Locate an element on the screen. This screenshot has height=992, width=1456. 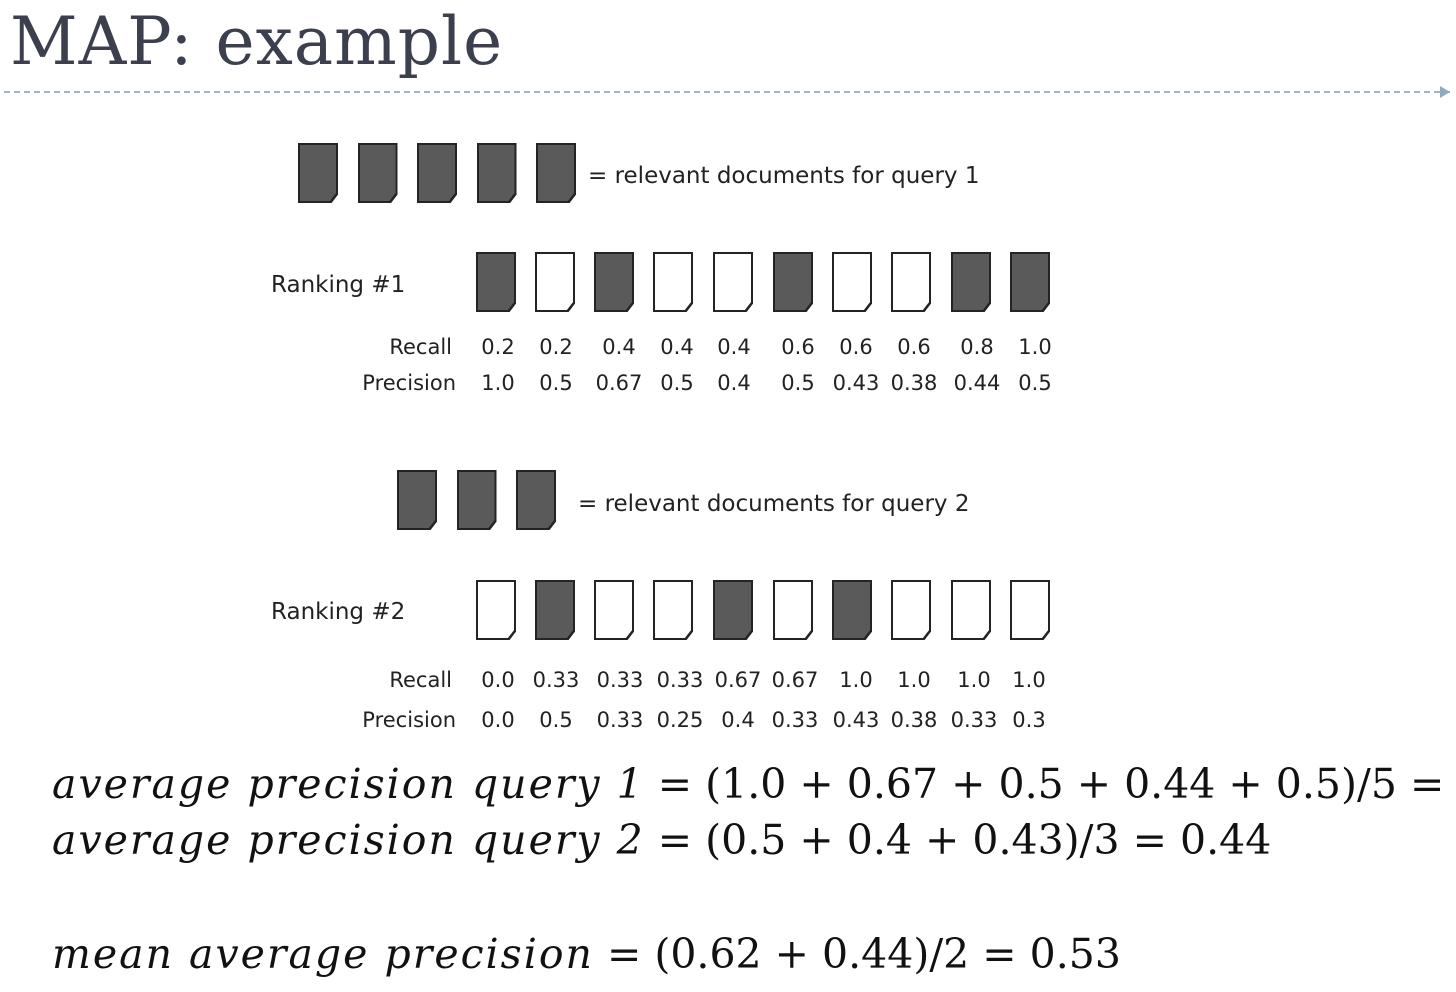
query2-precision-value: 0.38 is located at coordinates (914, 720).